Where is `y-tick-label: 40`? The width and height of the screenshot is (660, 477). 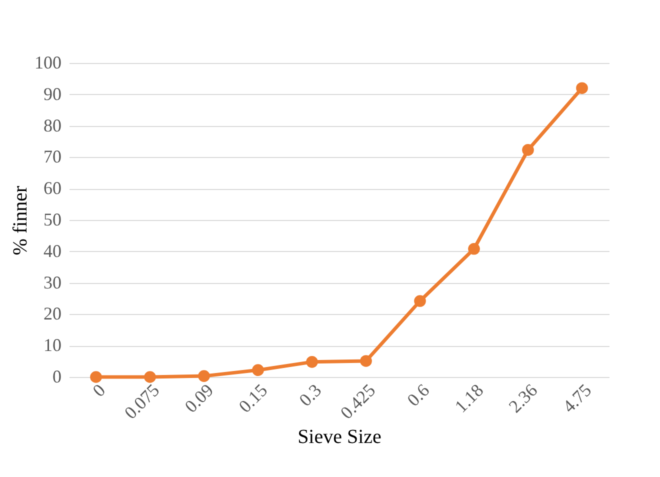 y-tick-label: 40 is located at coordinates (53, 250).